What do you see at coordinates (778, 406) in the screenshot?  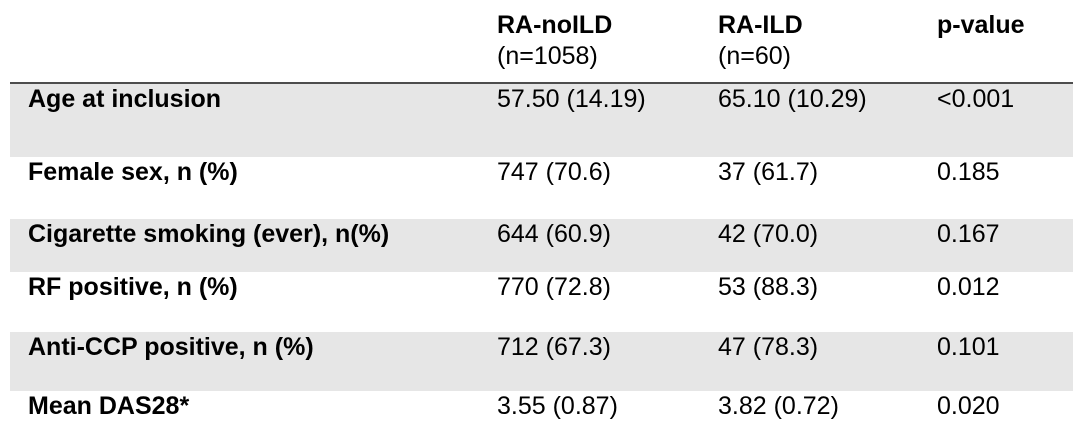 I see `value-ra-ild: 3.82 (0.72)` at bounding box center [778, 406].